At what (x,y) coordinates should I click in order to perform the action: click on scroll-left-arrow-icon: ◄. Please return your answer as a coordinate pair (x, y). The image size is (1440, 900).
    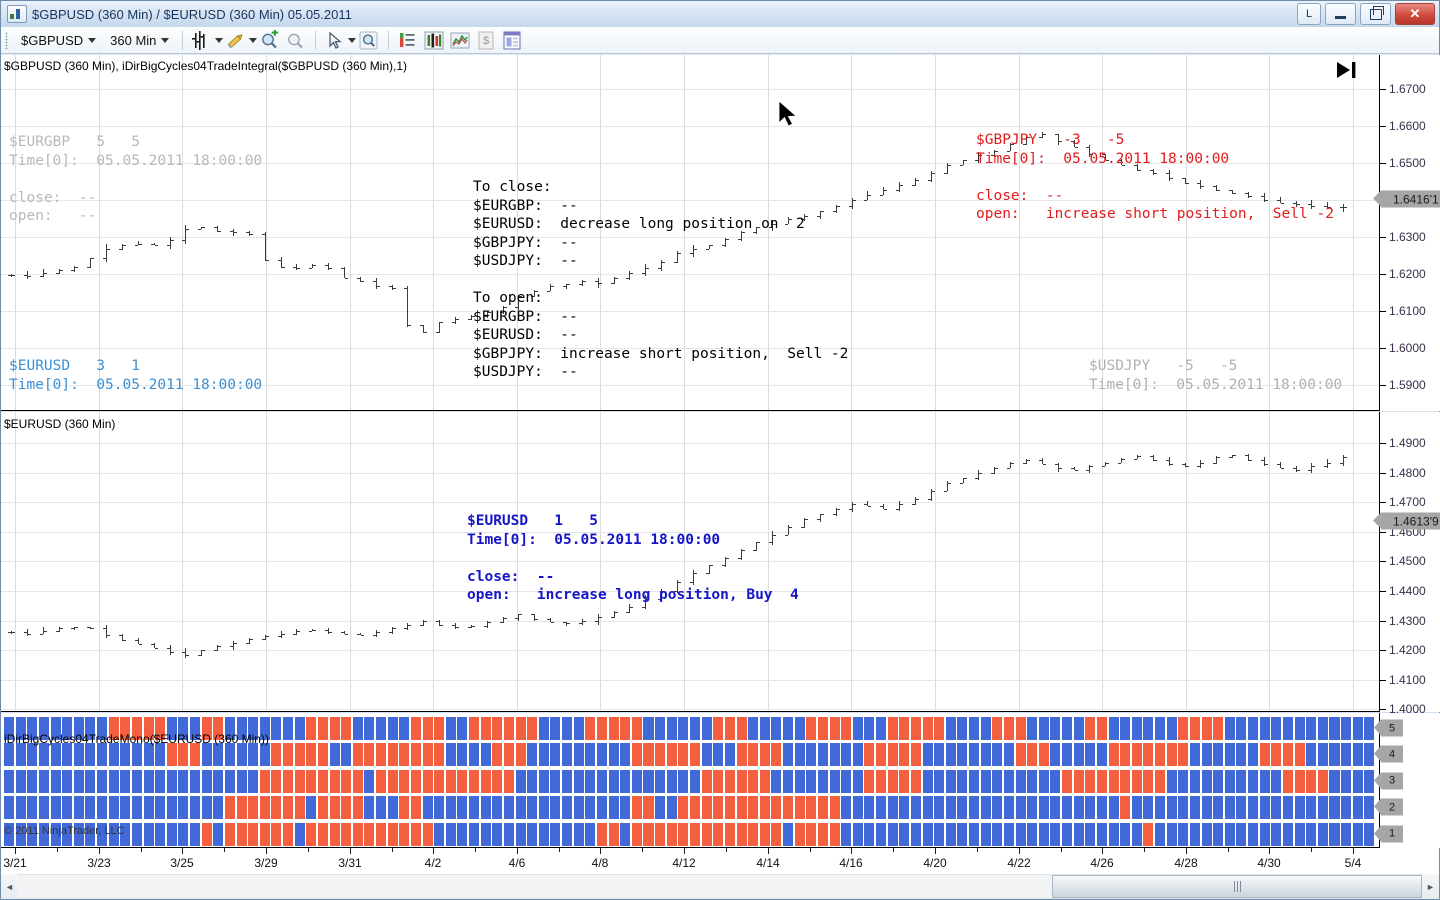
    Looking at the image, I should click on (9, 886).